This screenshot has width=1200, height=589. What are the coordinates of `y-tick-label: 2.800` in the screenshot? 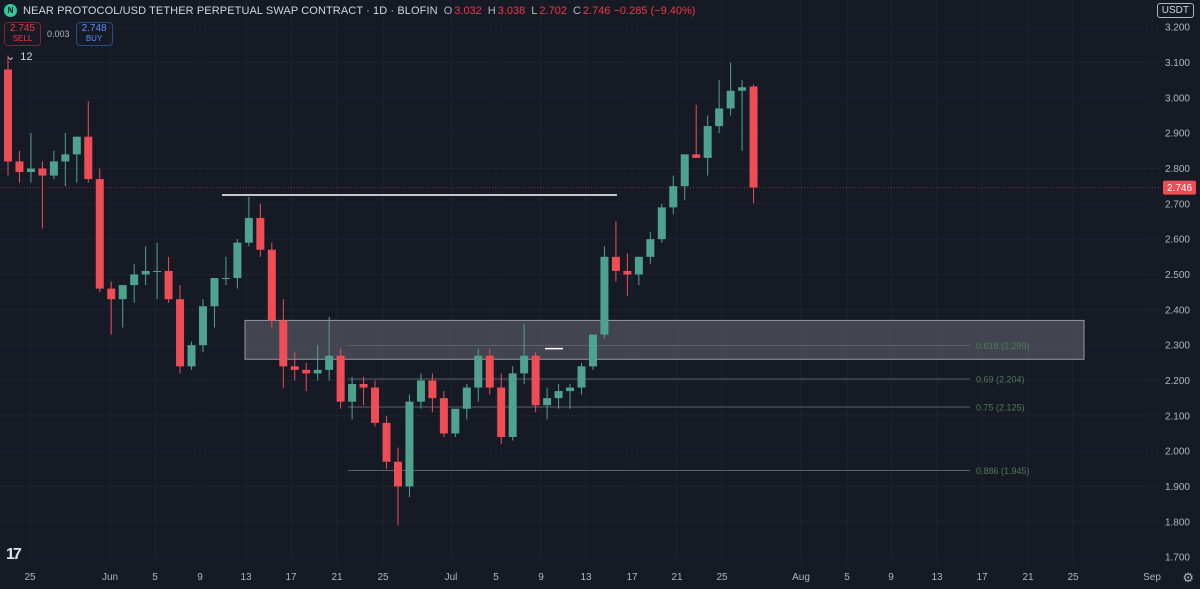 It's located at (1177, 169).